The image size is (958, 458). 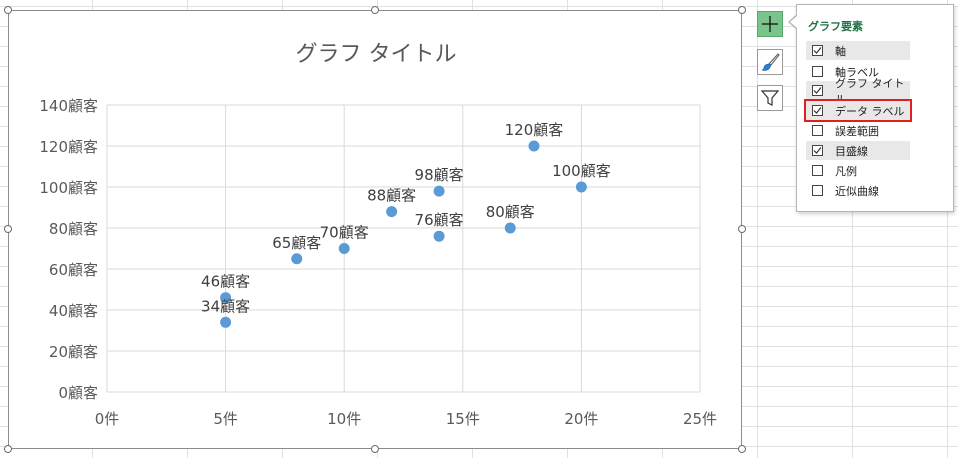 I want to click on chart-styles-button, so click(x=770, y=62).